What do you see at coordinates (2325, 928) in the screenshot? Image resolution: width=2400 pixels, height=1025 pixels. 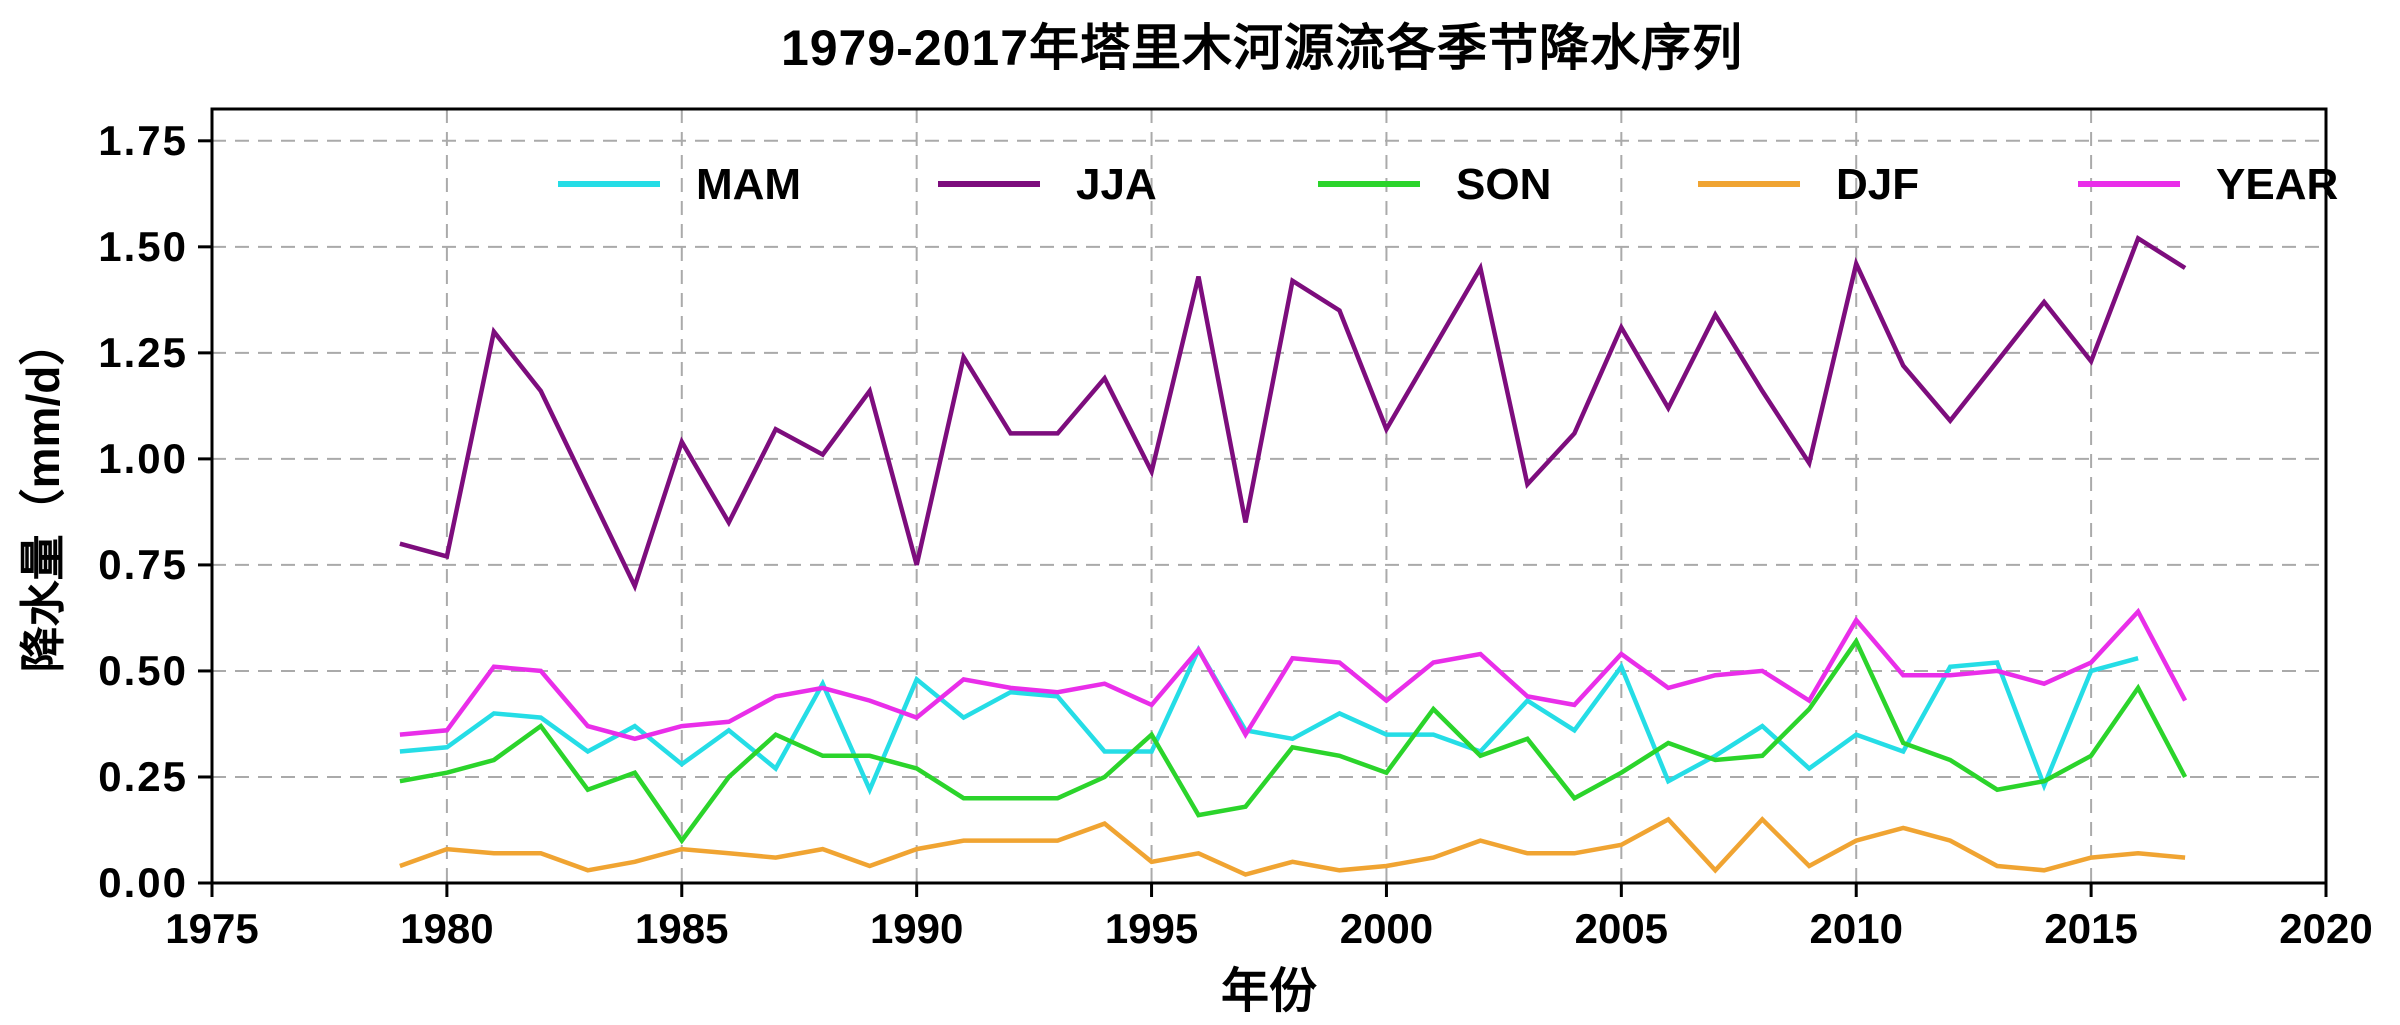 I see `x-tick-label: 2020` at bounding box center [2325, 928].